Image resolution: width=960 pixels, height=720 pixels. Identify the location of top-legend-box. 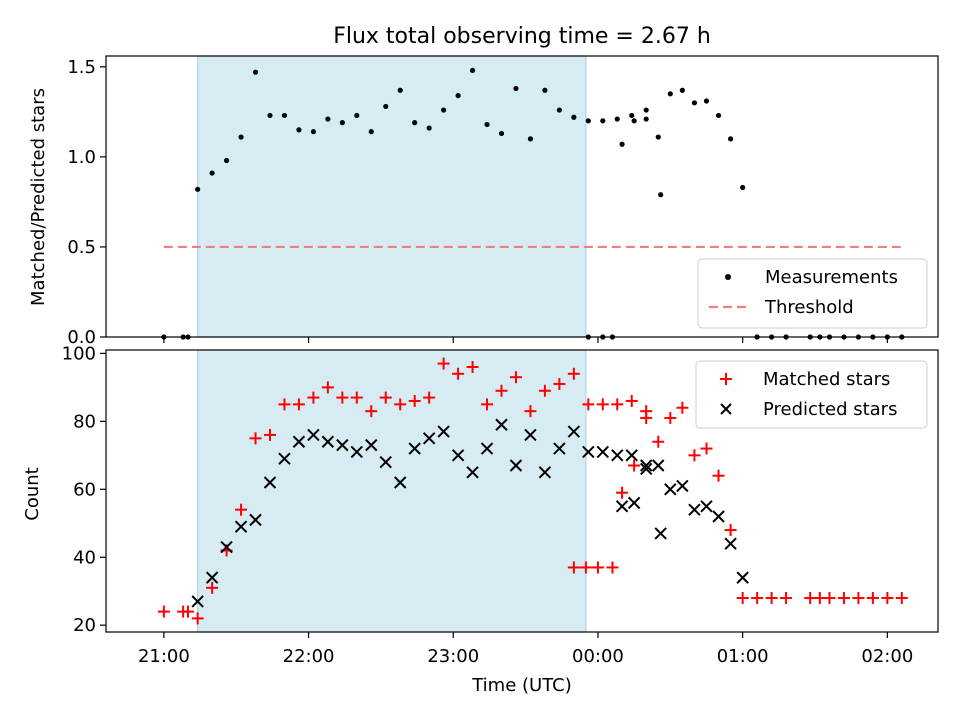
(812, 293).